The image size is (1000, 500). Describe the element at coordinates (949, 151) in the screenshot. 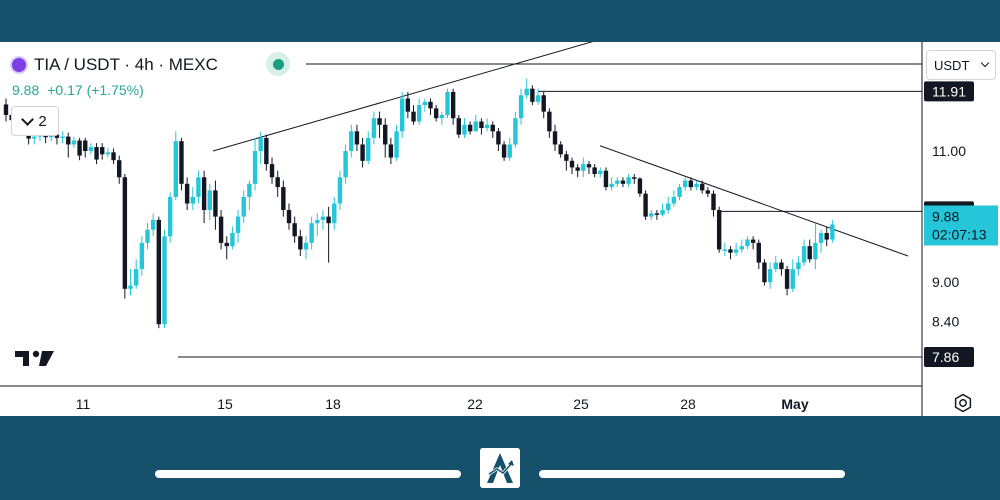

I see `y-tick-label-0: 11.00` at that location.